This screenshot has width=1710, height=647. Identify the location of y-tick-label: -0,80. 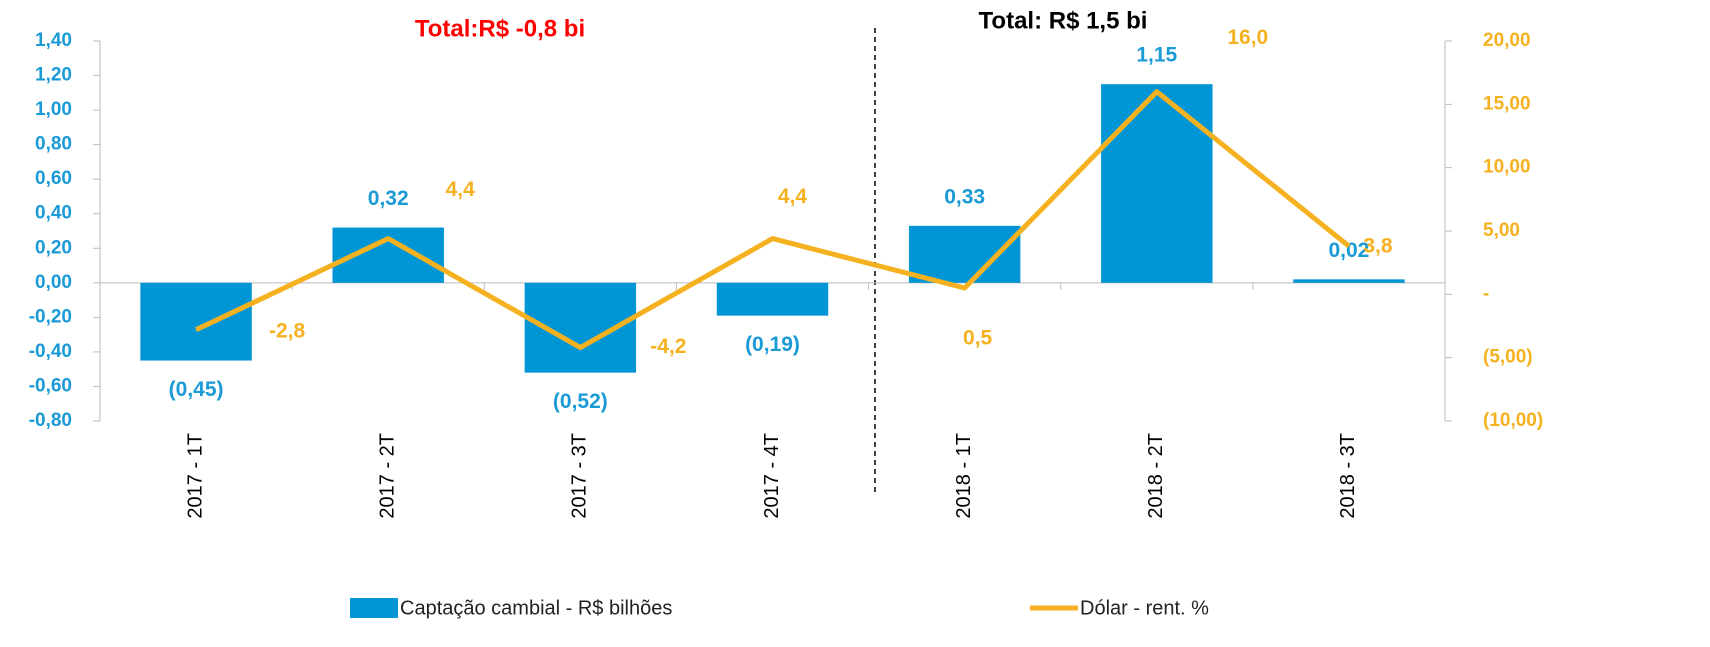
(50, 420).